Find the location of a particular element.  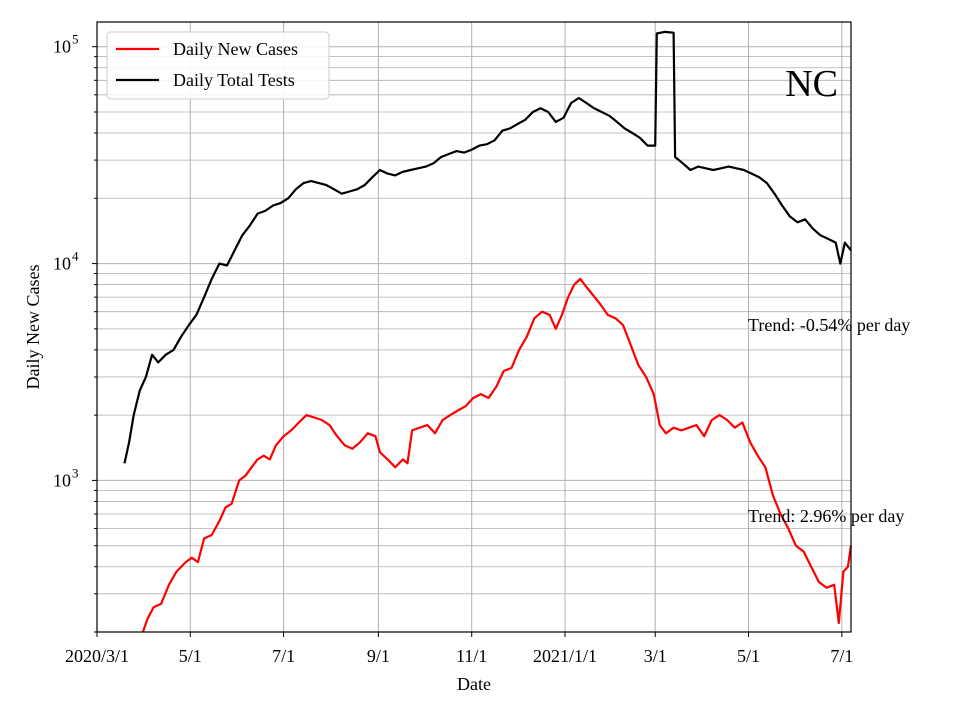

x-tick-label: 2021/1/1 is located at coordinates (565, 656).